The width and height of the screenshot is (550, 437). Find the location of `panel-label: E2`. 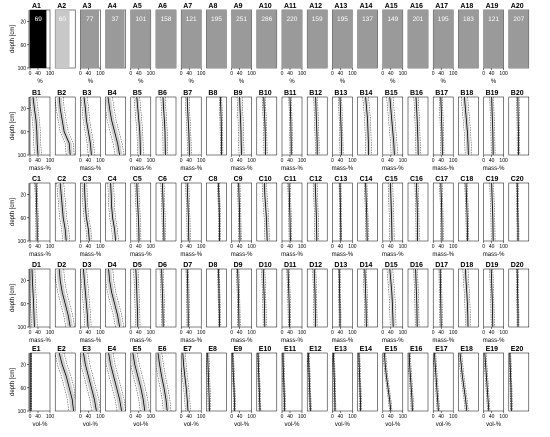

panel-label: E2 is located at coordinates (61, 349).